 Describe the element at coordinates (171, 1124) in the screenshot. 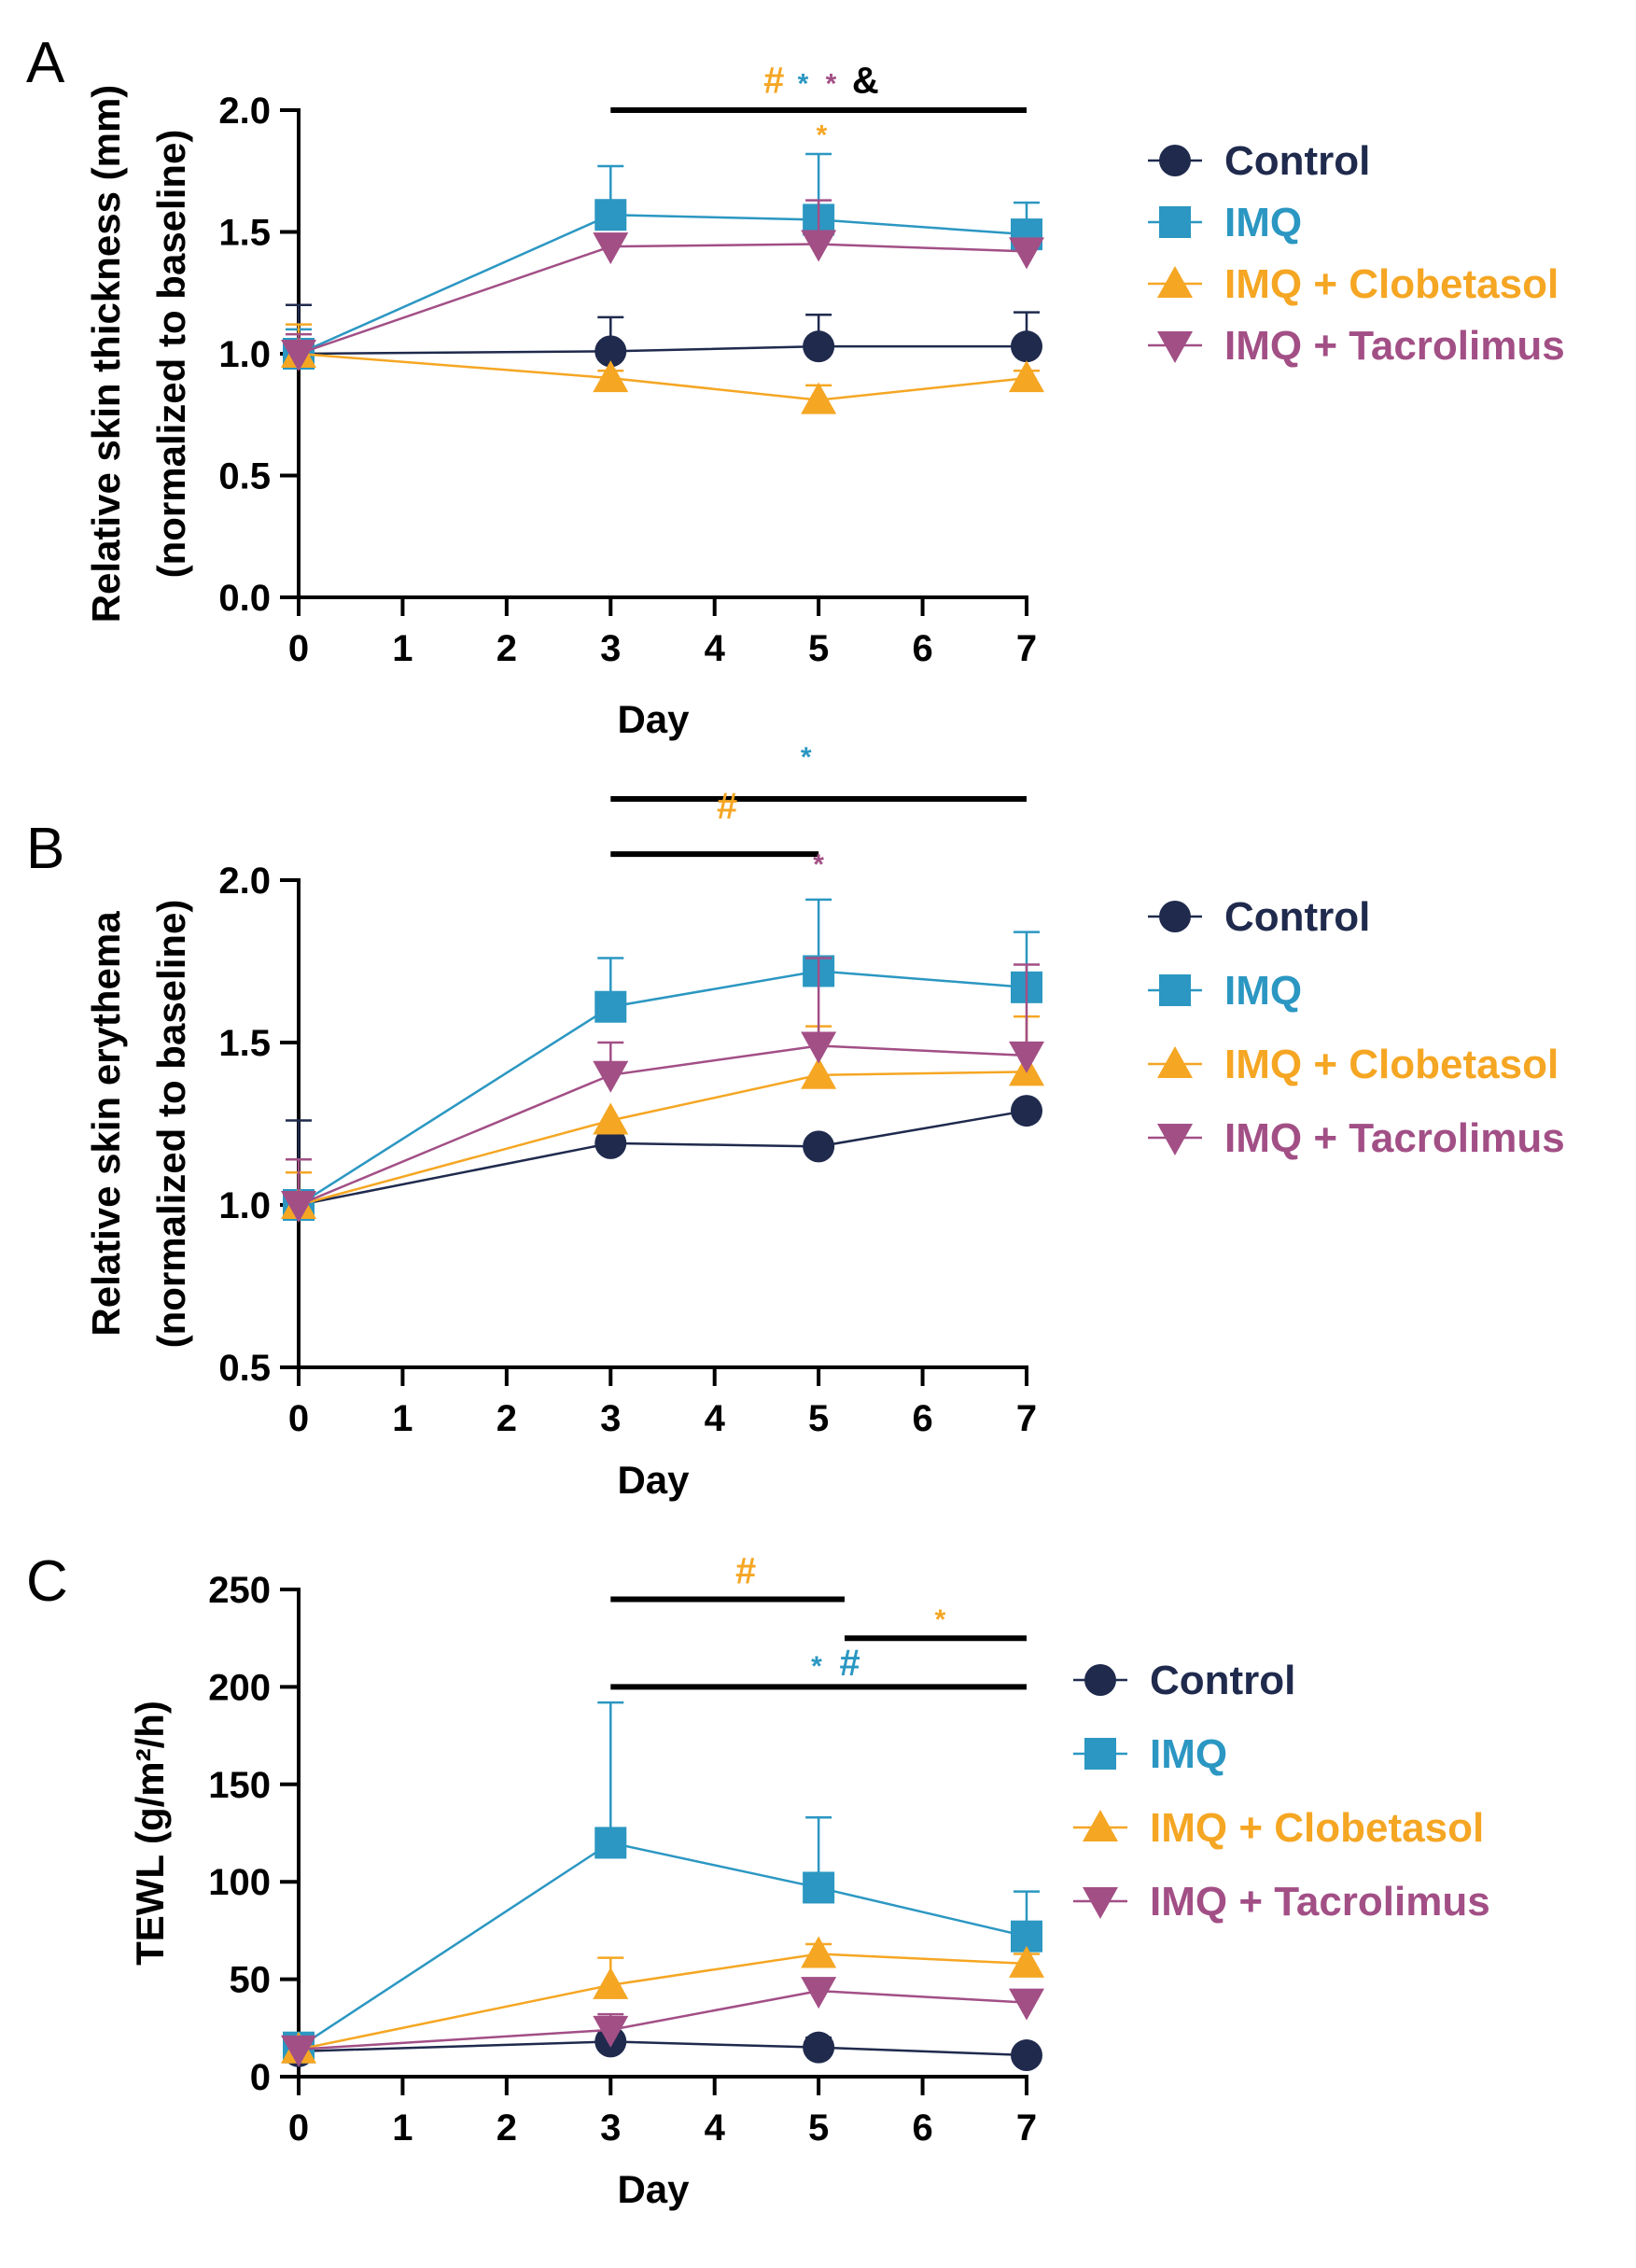

I see `y-axis-subtitle: (normalized to baseline)` at that location.